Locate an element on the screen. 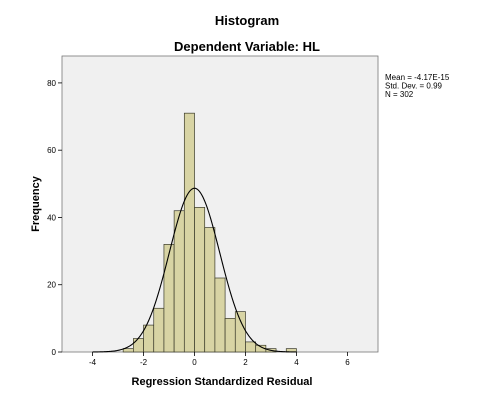 The height and width of the screenshot is (400, 494). chart-subtitle: Dependent Variable: HL is located at coordinates (247, 46).